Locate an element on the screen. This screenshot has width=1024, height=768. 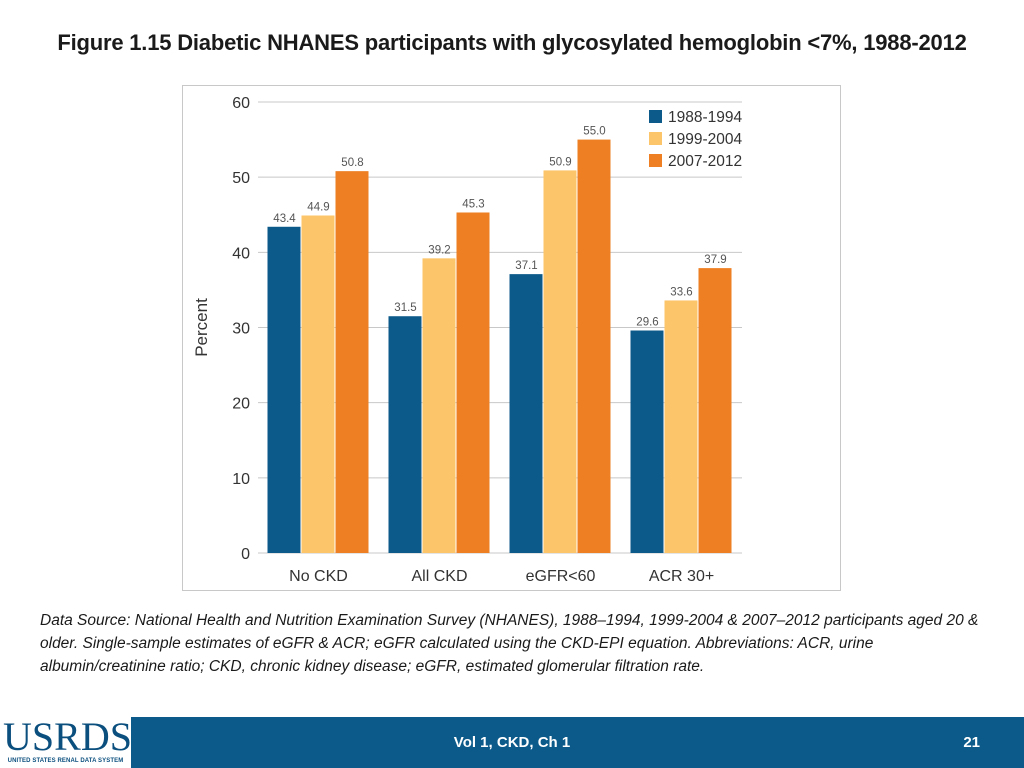
data-label: 44.9 is located at coordinates (318, 208).